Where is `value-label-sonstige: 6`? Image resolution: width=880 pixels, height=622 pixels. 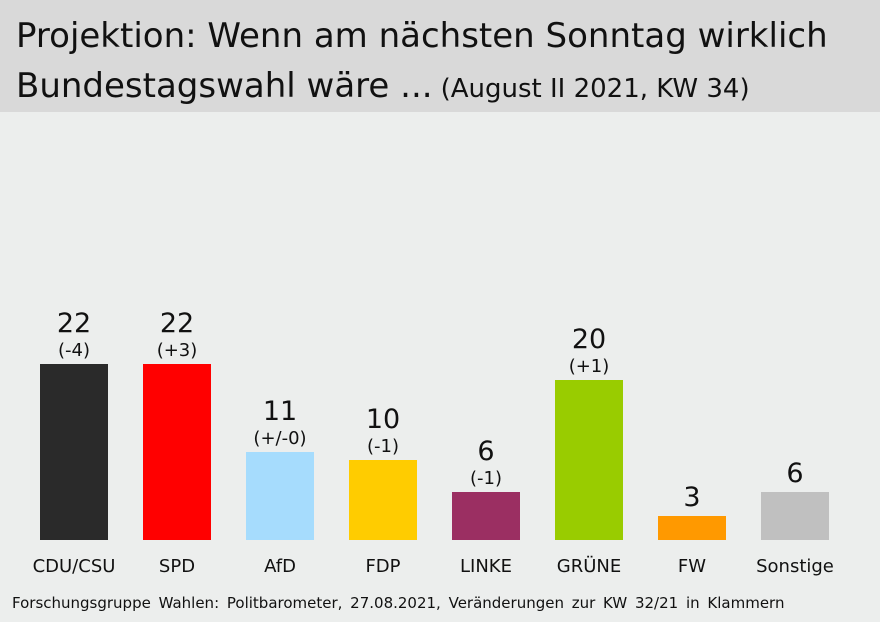
value-label-sonstige: 6 is located at coordinates (794, 473).